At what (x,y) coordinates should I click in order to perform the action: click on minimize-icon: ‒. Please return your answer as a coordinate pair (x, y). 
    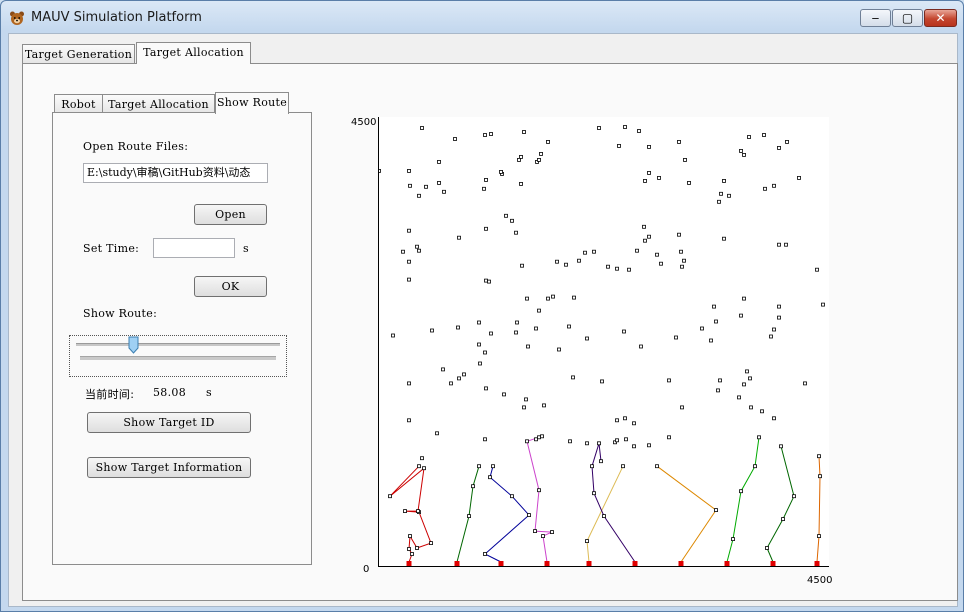
    Looking at the image, I should click on (875, 18).